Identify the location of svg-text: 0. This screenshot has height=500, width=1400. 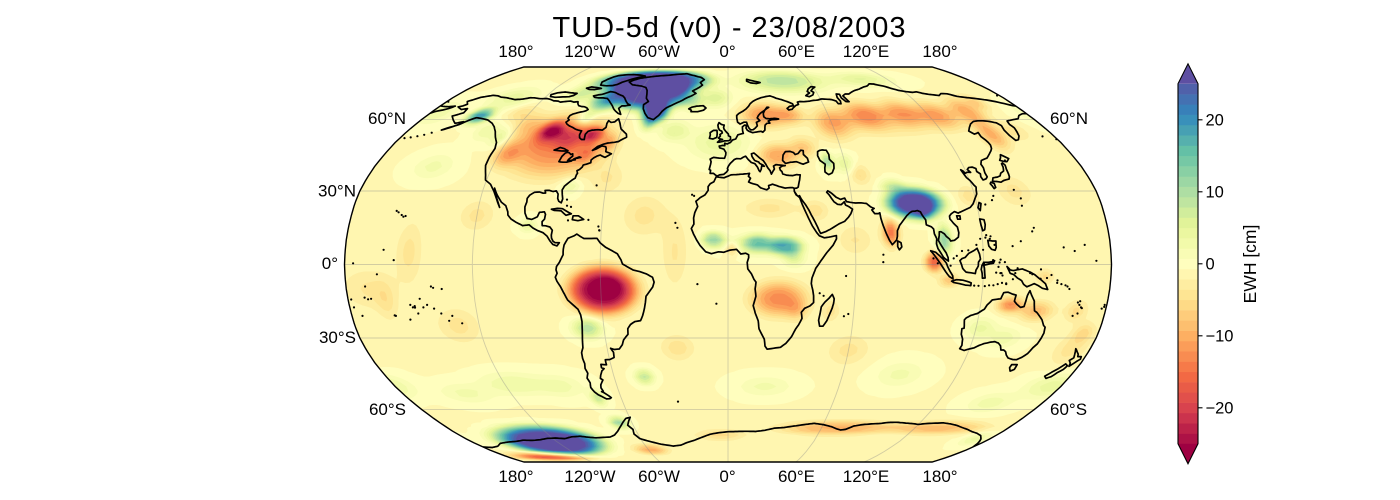
(1210, 265).